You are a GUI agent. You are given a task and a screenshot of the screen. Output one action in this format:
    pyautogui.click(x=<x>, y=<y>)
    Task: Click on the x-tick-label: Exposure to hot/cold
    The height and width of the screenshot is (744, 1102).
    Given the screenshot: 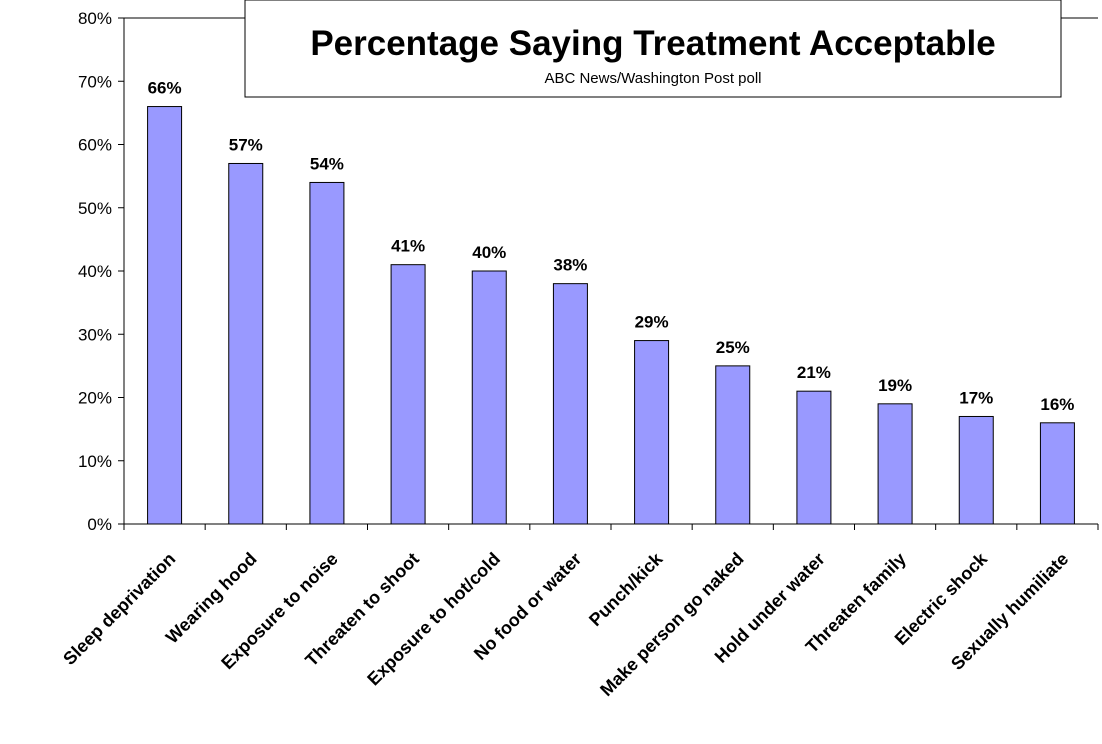 What is the action you would take?
    pyautogui.click(x=433, y=619)
    